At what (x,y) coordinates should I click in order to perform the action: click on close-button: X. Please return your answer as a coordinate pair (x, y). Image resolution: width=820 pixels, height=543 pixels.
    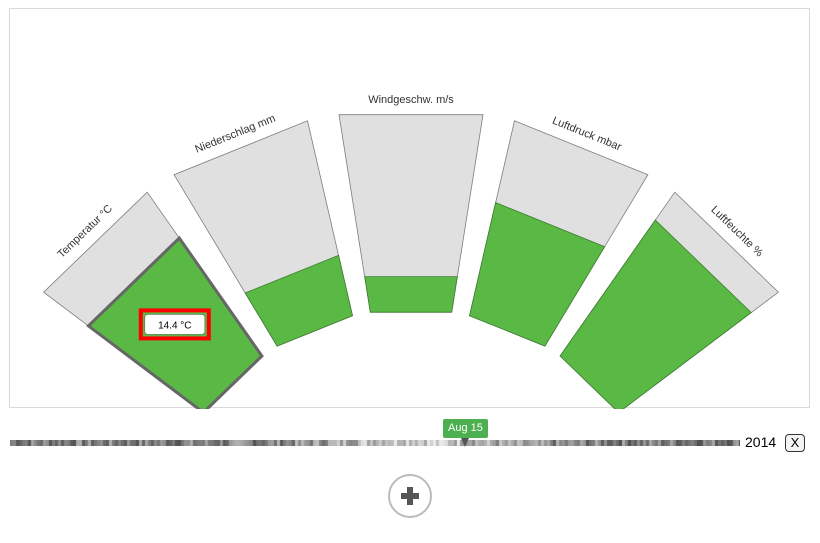
    Looking at the image, I should click on (795, 443).